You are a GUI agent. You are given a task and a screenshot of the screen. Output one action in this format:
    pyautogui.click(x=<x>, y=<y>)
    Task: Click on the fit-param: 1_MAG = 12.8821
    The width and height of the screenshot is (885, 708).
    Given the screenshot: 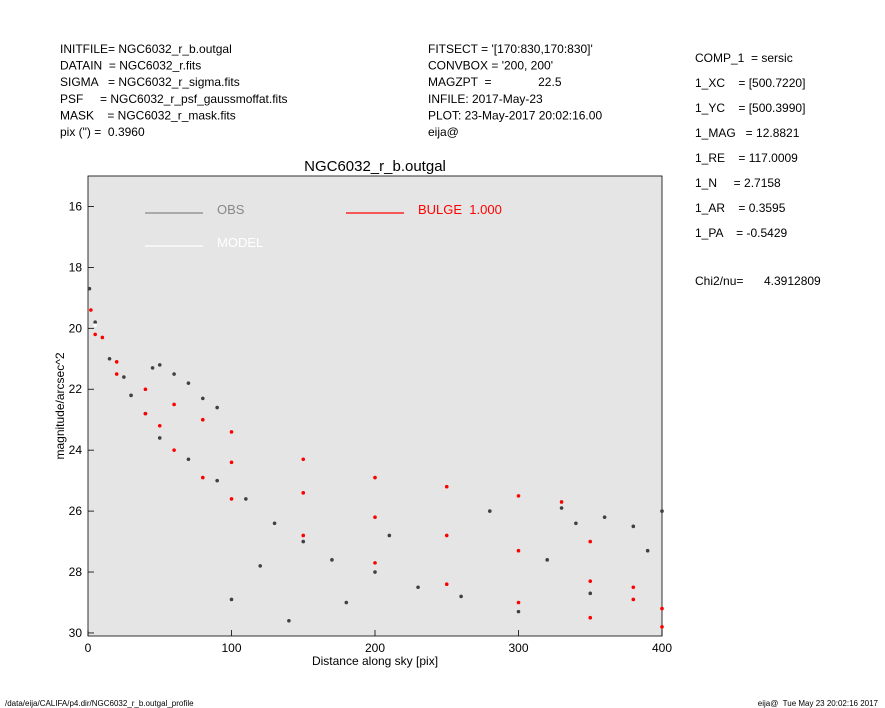 What is the action you would take?
    pyautogui.click(x=747, y=133)
    